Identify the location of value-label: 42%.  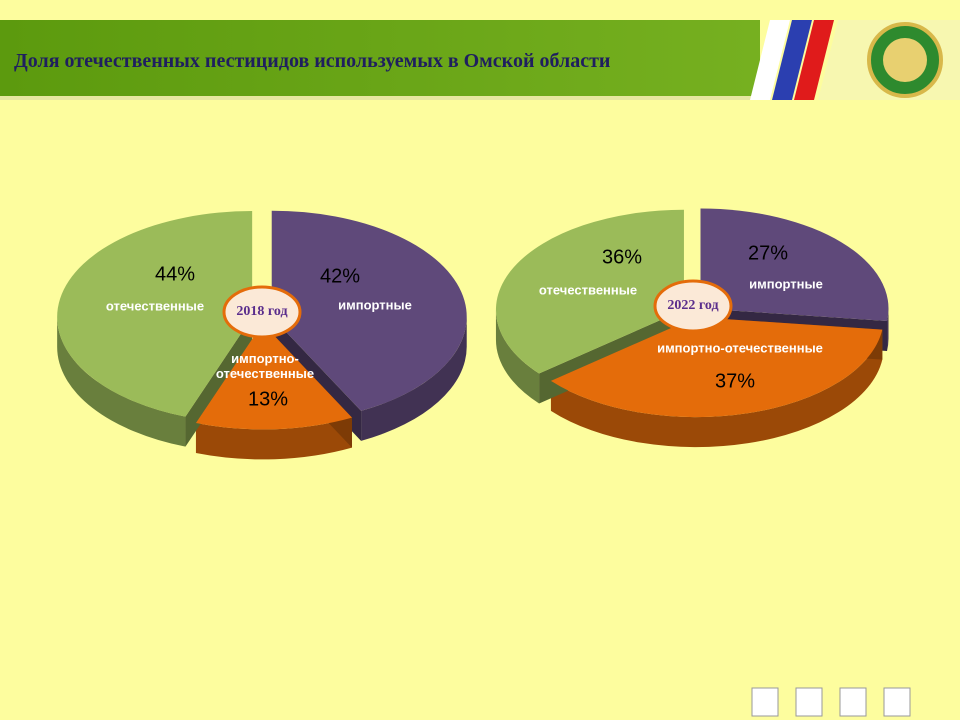
(340, 276).